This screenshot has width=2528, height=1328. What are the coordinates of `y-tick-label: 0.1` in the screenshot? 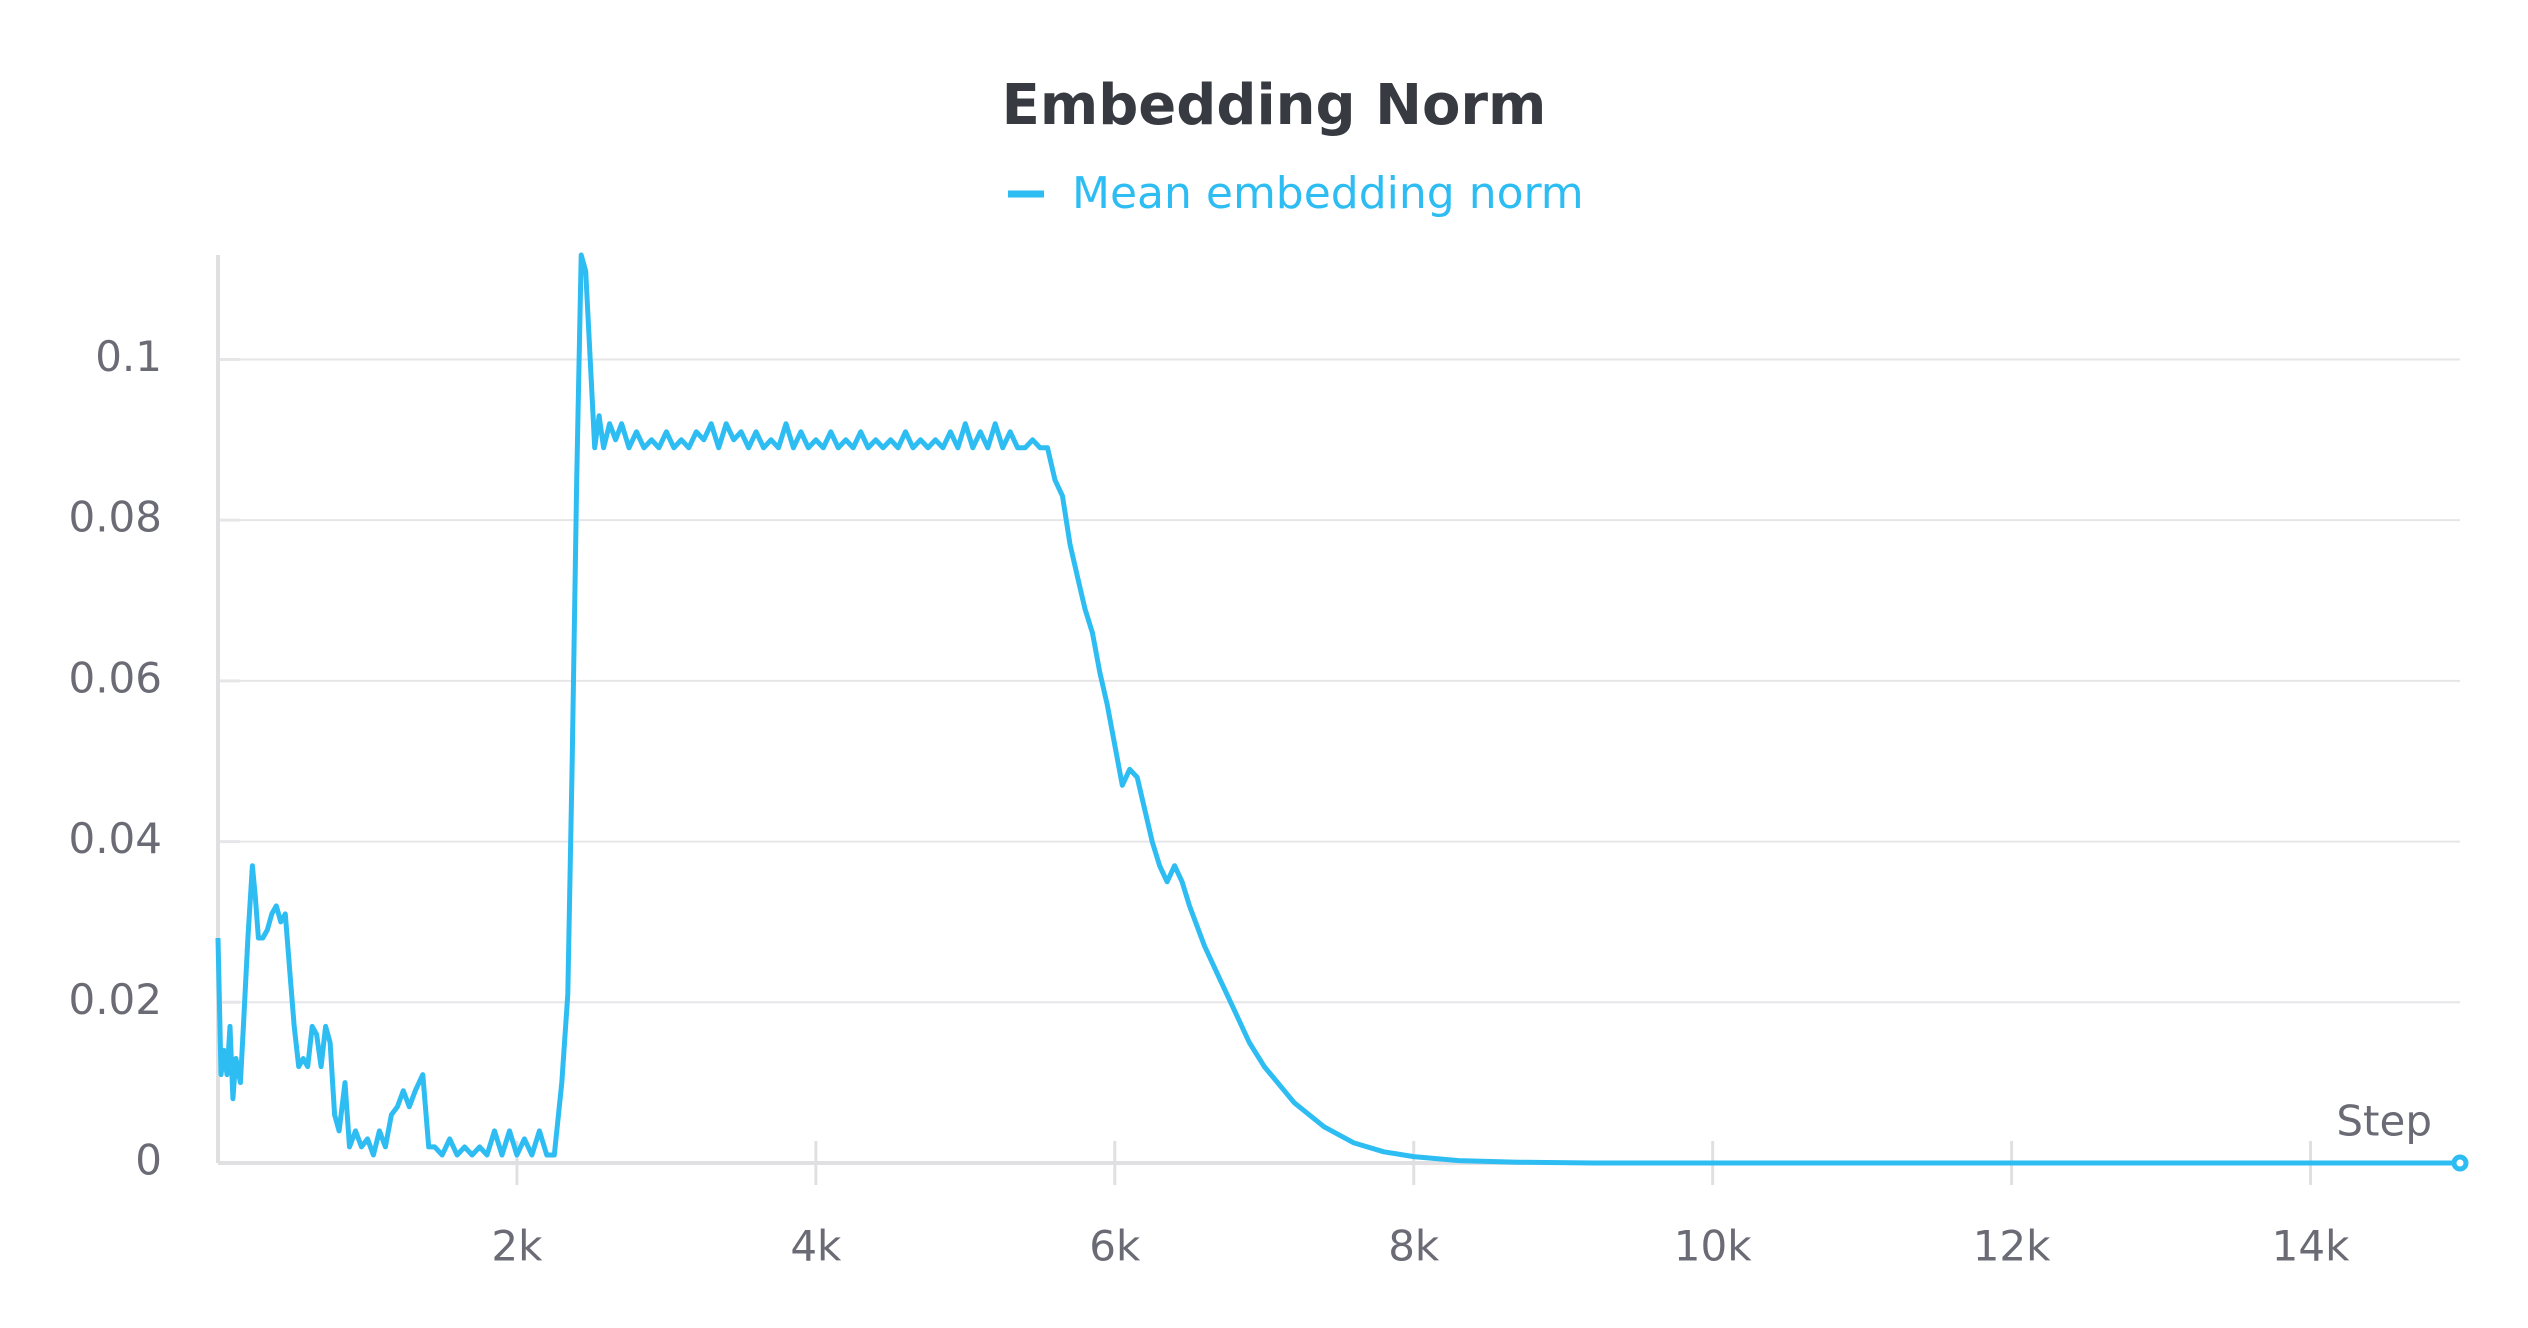 It's located at (128, 356).